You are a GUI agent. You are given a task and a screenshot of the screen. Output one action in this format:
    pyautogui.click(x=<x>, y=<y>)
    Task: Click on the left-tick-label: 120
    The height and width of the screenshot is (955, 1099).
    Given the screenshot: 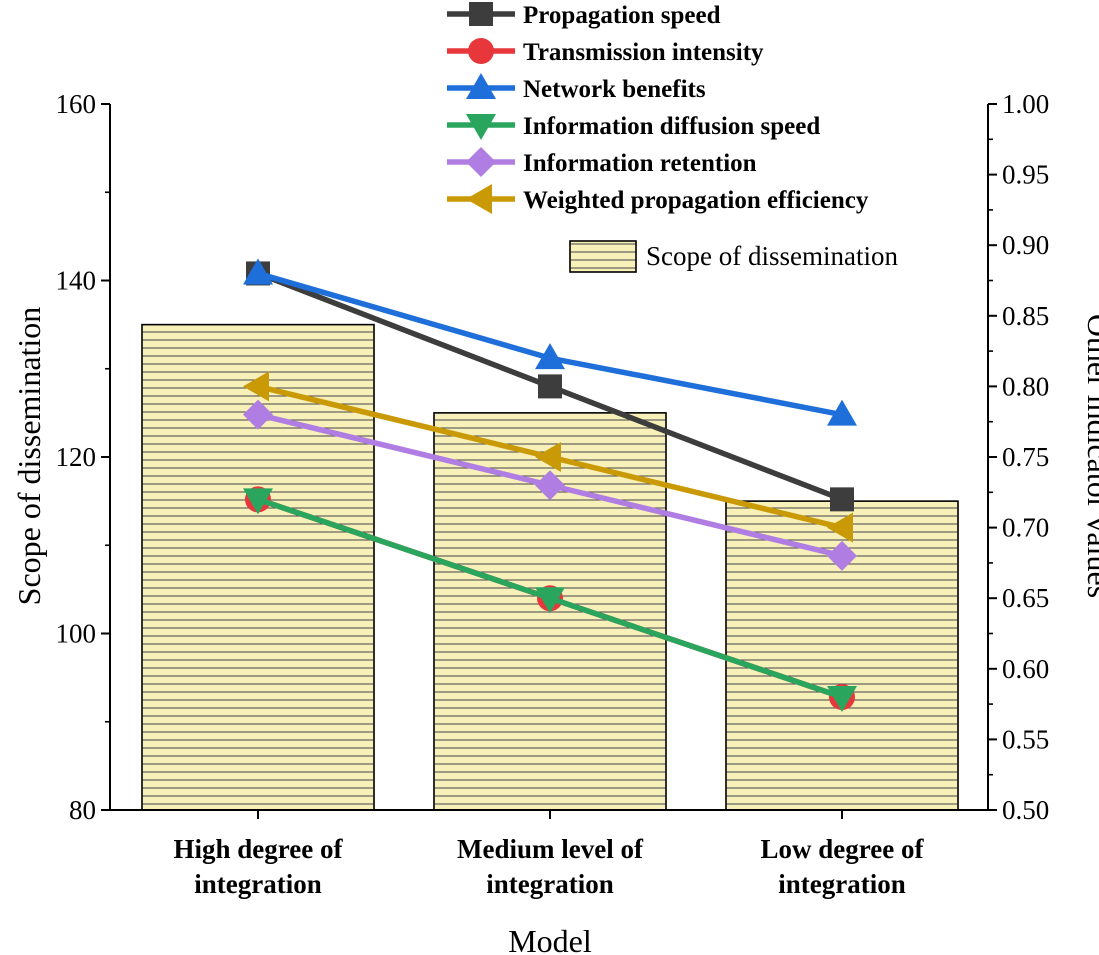 What is the action you would take?
    pyautogui.click(x=76, y=457)
    